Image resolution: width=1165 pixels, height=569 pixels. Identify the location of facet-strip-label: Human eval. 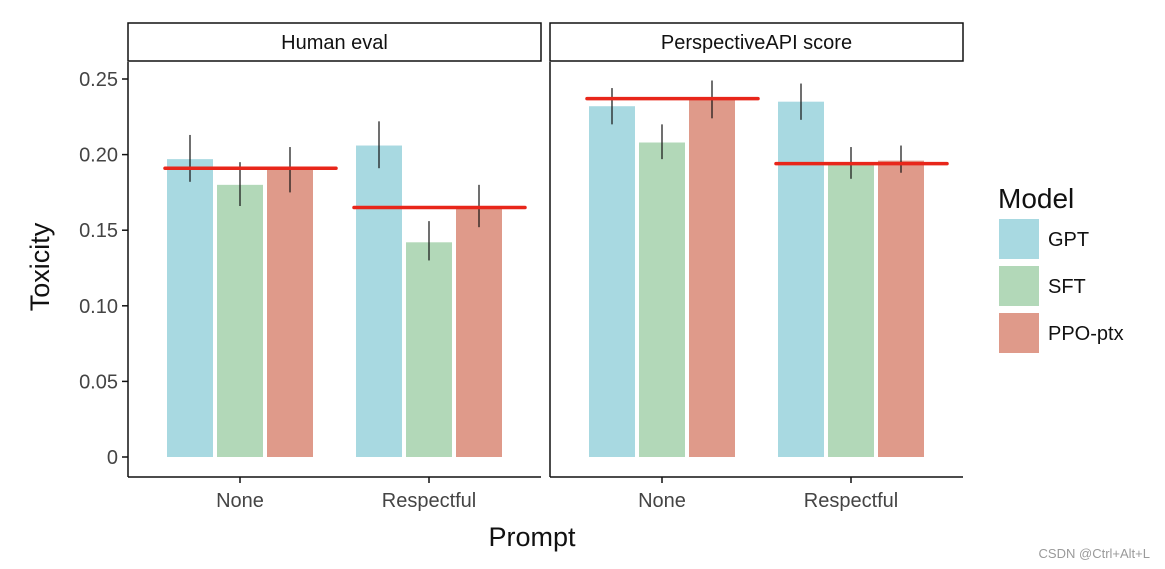
(334, 43).